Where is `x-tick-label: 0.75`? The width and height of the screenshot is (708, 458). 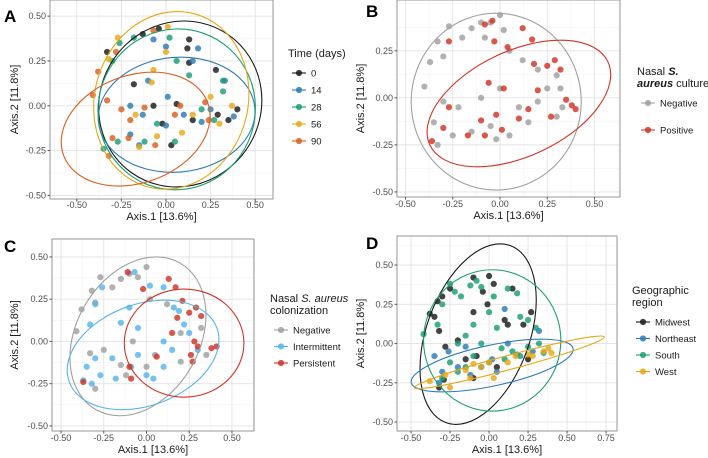
x-tick-label: 0.75 is located at coordinates (606, 438).